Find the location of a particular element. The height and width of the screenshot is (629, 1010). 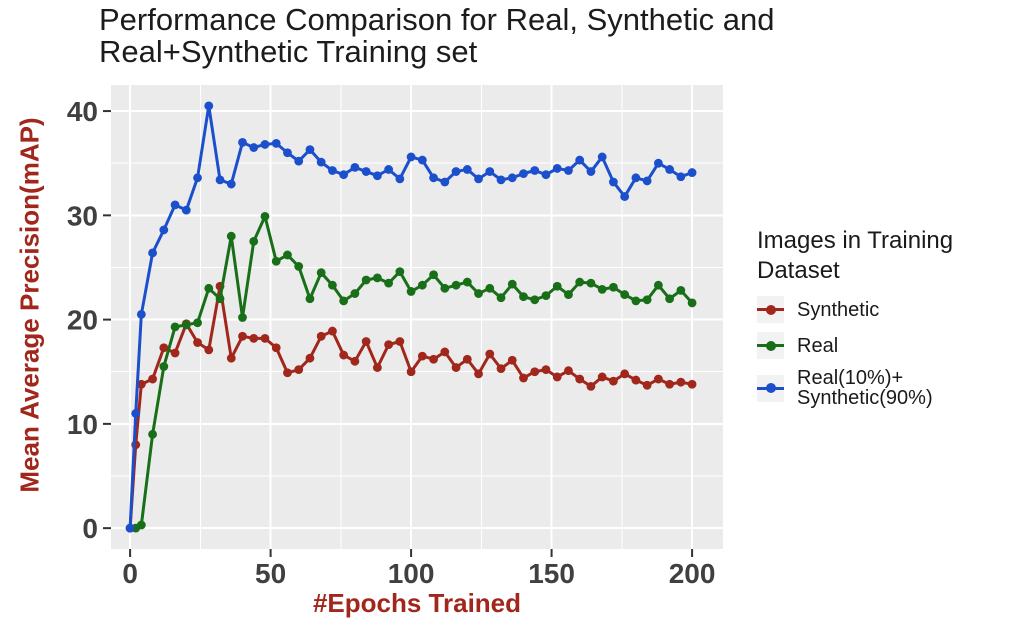

y-tick-label: 20 is located at coordinates (82, 320).